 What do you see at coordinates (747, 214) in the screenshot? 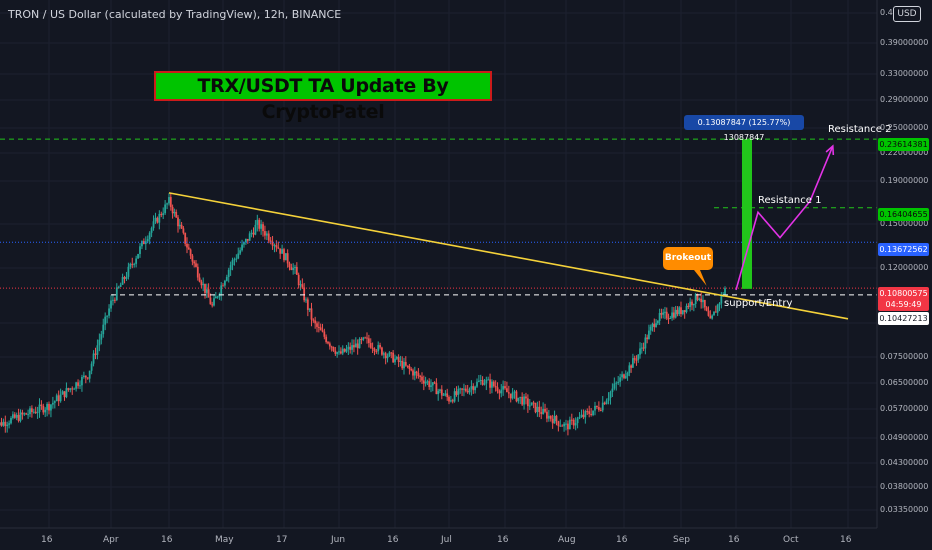
I see `measure-bar` at bounding box center [747, 214].